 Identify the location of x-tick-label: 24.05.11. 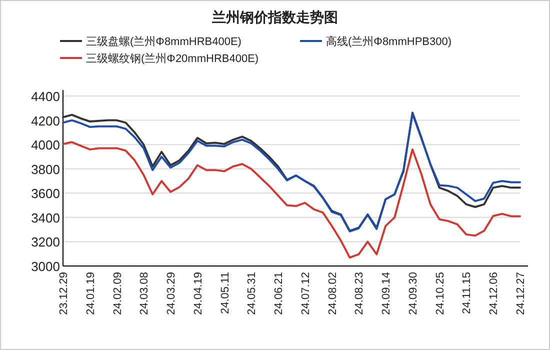
(225, 293).